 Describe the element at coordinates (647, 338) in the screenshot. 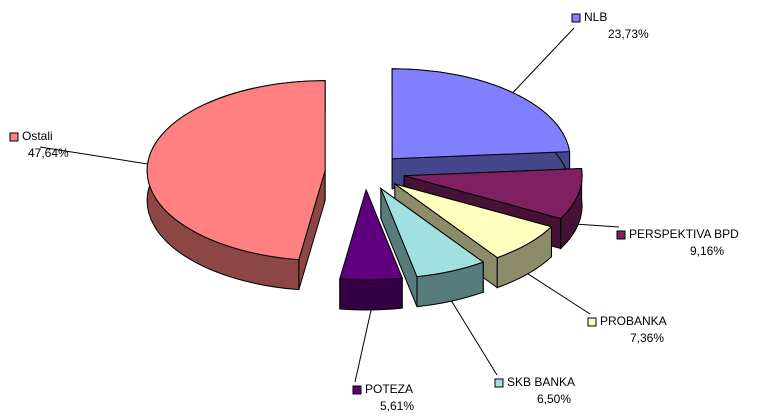

I see `slice-value-label: 7,36%` at that location.